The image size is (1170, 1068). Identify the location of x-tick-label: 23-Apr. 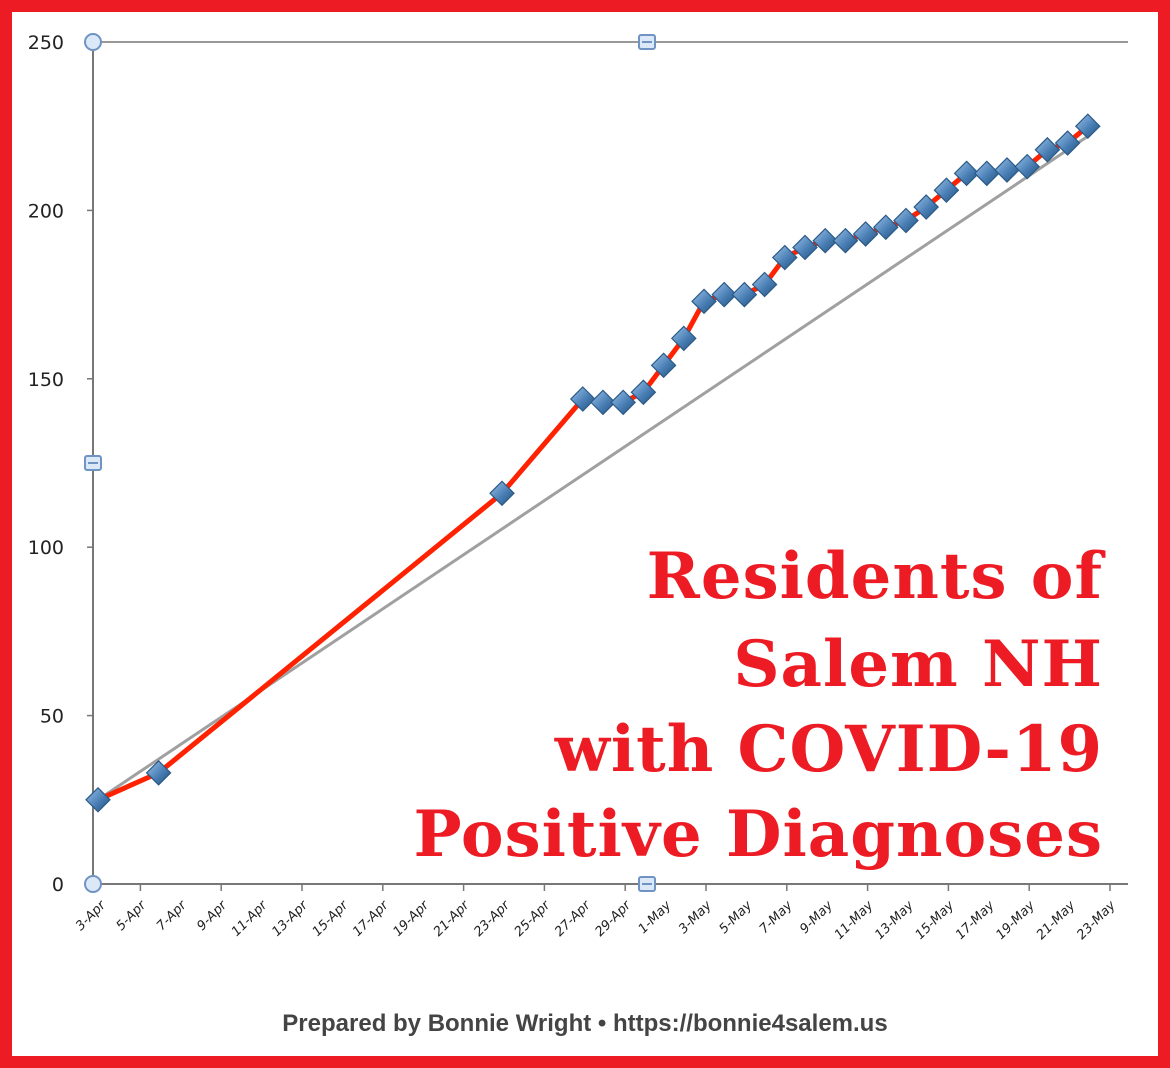
(492, 918).